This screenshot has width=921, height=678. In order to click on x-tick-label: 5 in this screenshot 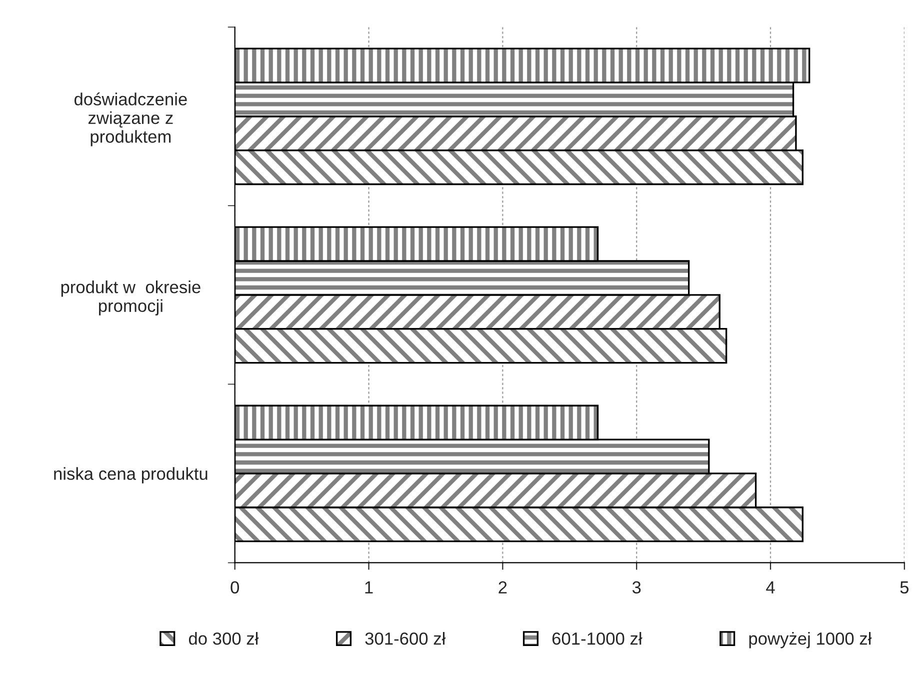, I will do `click(904, 587)`.